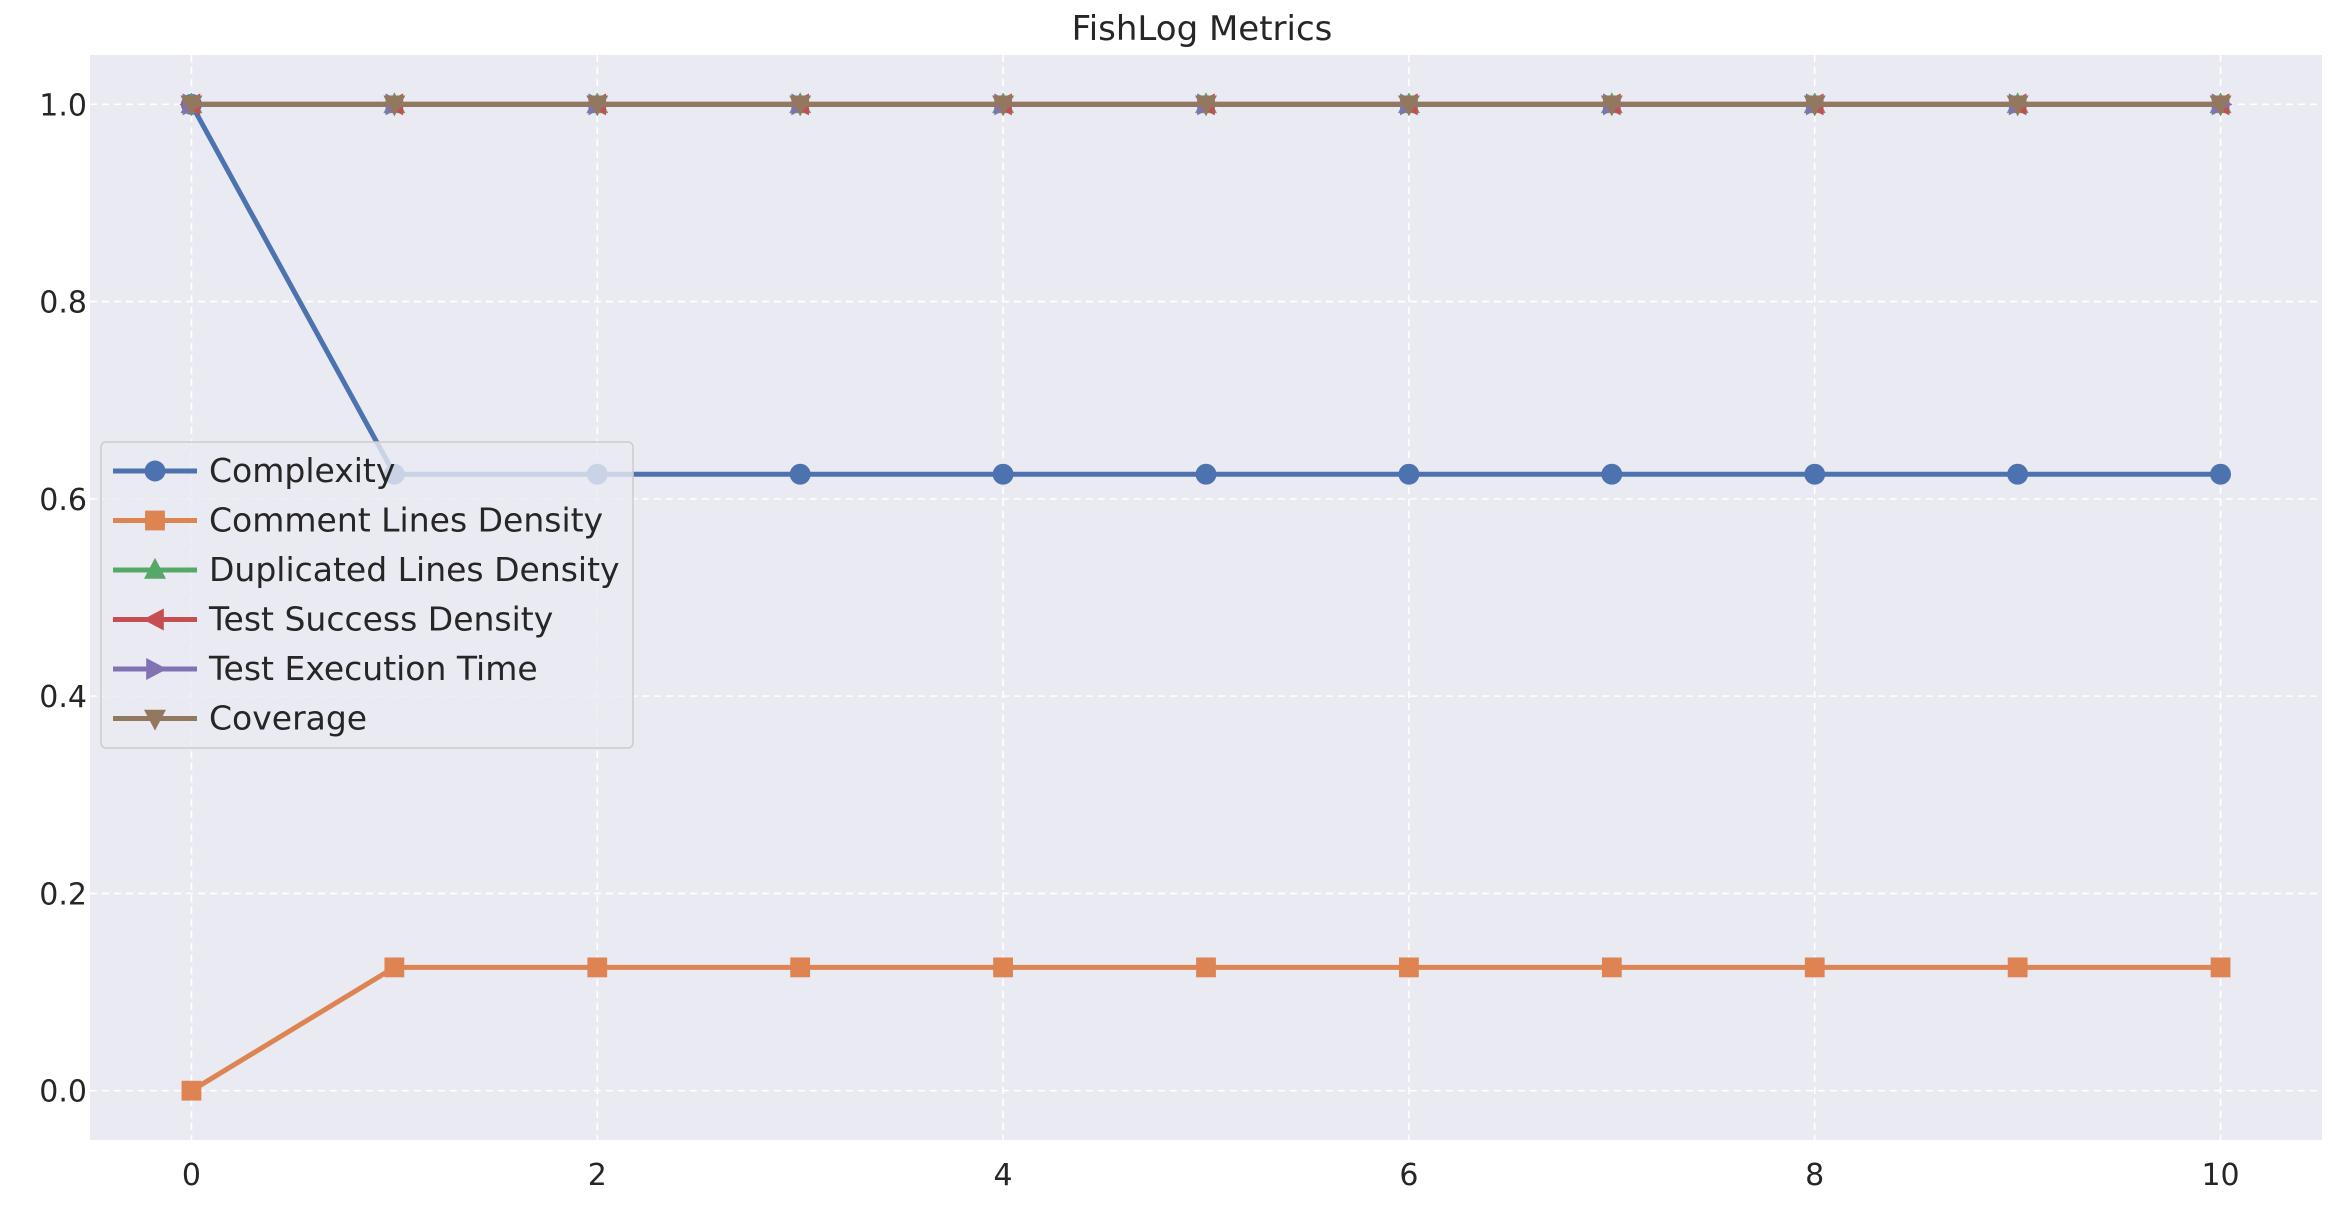 The image size is (2332, 1206). Describe the element at coordinates (2220, 1175) in the screenshot. I see `x-tick-label: 10` at that location.